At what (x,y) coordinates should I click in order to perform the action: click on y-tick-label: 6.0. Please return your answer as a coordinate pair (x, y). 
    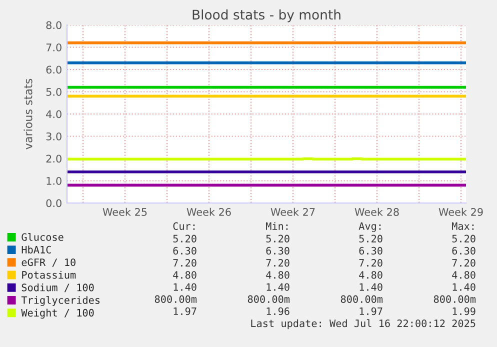
    Looking at the image, I should click on (54, 70).